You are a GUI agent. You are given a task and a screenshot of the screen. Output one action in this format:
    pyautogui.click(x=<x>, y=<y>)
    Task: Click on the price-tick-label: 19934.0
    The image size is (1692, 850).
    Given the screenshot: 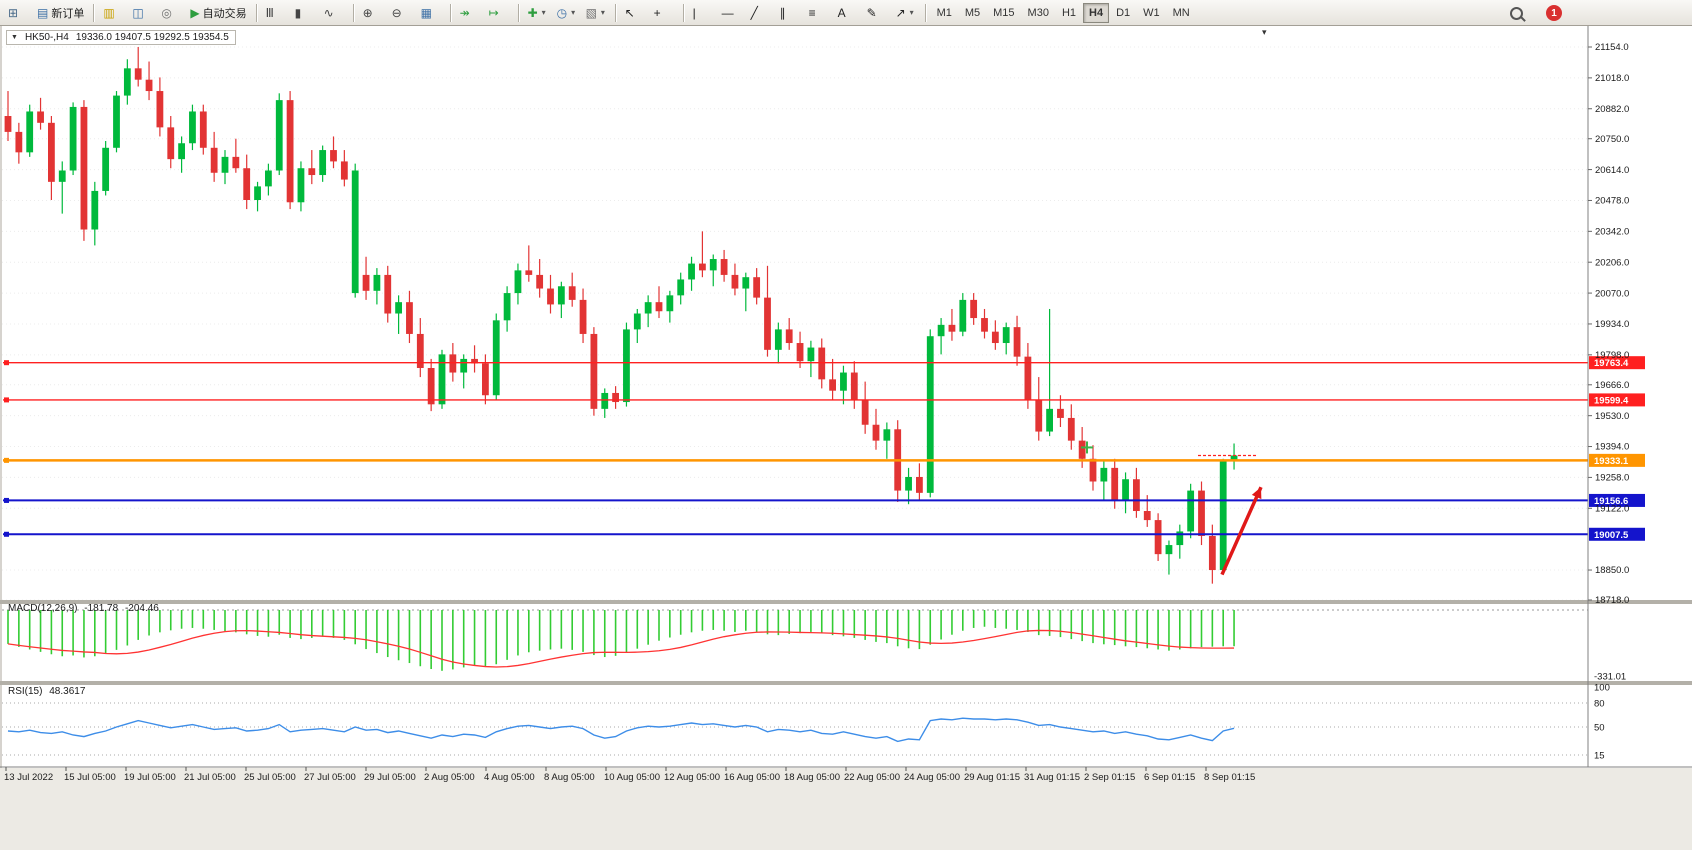 What is the action you would take?
    pyautogui.click(x=1612, y=324)
    